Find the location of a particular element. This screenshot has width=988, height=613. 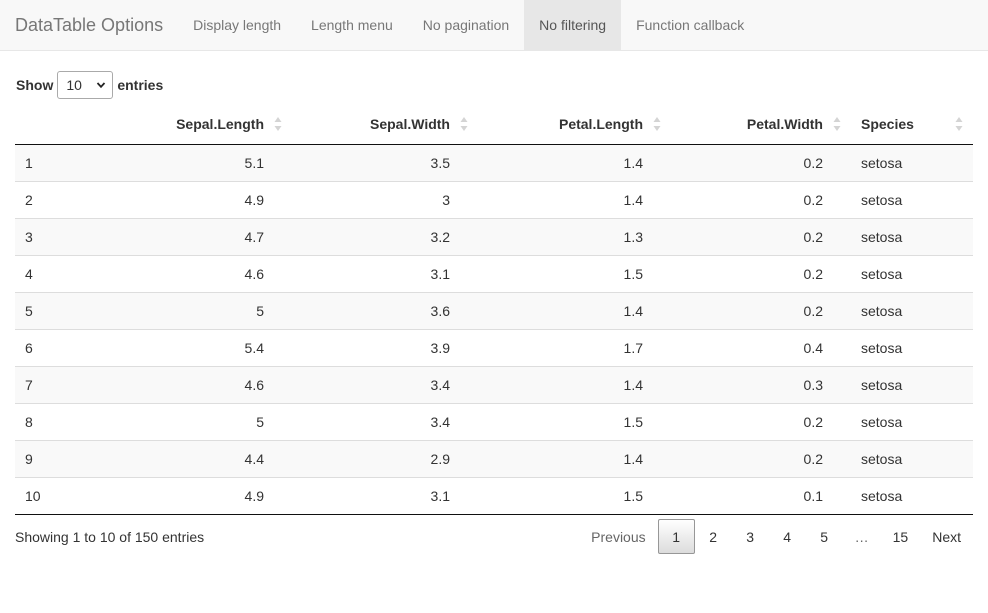

cell-index: 7 is located at coordinates (72, 384).